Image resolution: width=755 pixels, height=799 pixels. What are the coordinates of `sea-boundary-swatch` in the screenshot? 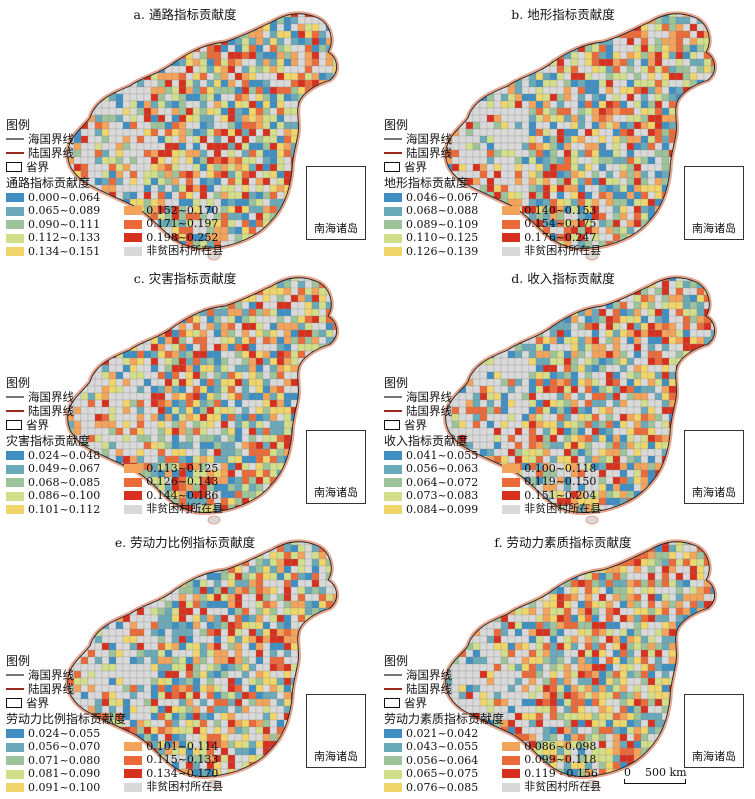 It's located at (15, 397).